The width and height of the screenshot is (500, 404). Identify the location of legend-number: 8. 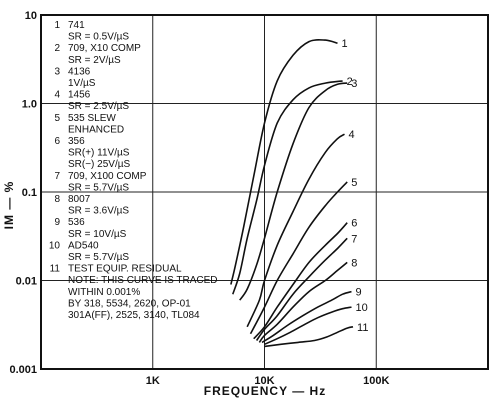
(57, 199).